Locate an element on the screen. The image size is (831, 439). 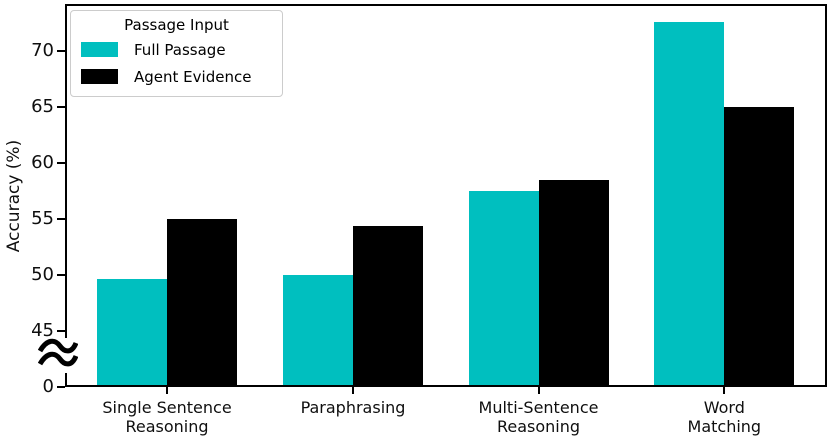
bar-agent-evidence-single-sentence-reasoning is located at coordinates (202, 303).